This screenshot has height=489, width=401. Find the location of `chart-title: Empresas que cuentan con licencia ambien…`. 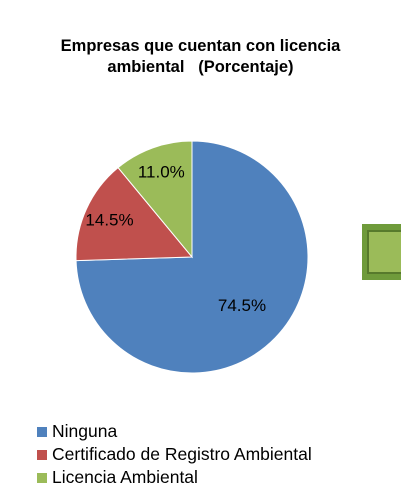

chart-title: Empresas que cuentan con licencia ambien… is located at coordinates (200, 57).